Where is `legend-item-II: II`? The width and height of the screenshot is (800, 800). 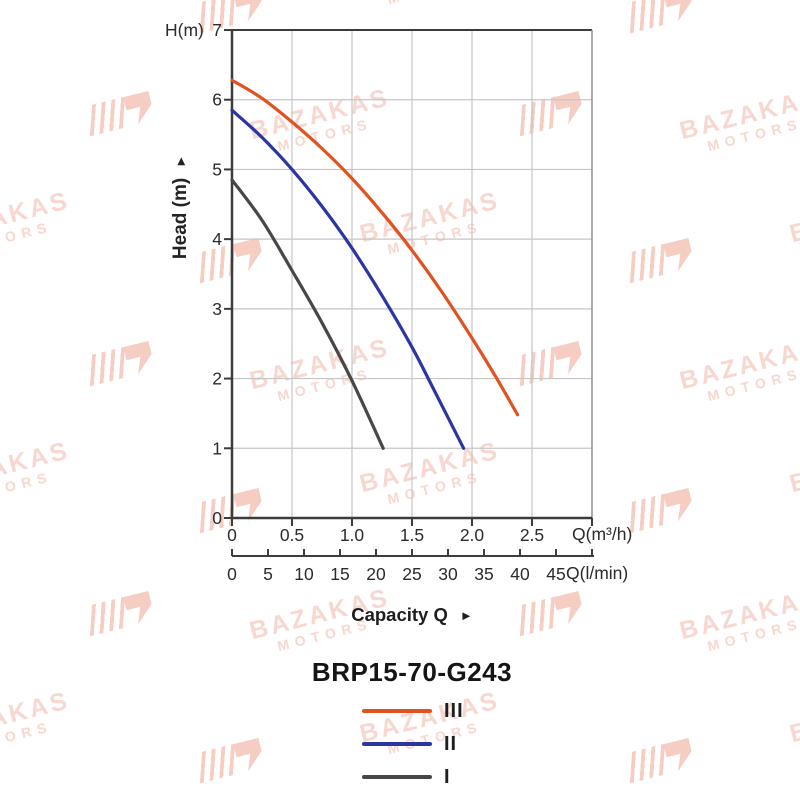
legend-item-II: II is located at coordinates (413, 744).